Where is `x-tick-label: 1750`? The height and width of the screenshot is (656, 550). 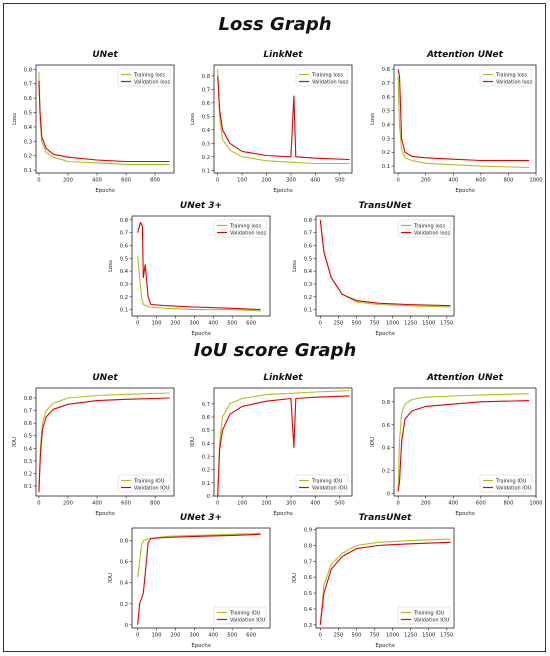 x-tick-label: 1750 is located at coordinates (446, 324).